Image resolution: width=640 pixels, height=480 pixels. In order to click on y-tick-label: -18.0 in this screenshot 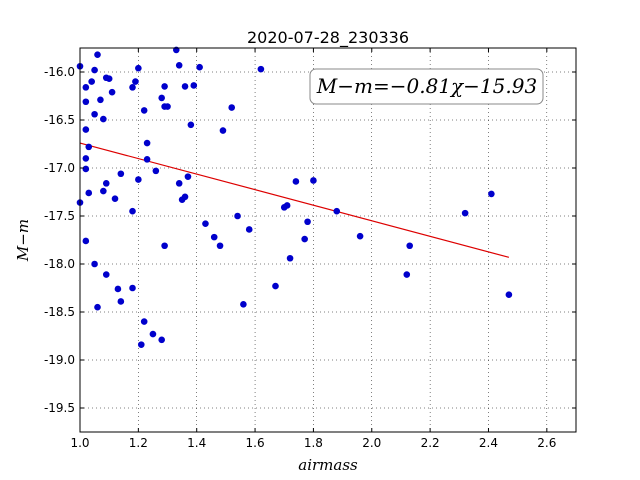, I will do `click(59, 264)`.